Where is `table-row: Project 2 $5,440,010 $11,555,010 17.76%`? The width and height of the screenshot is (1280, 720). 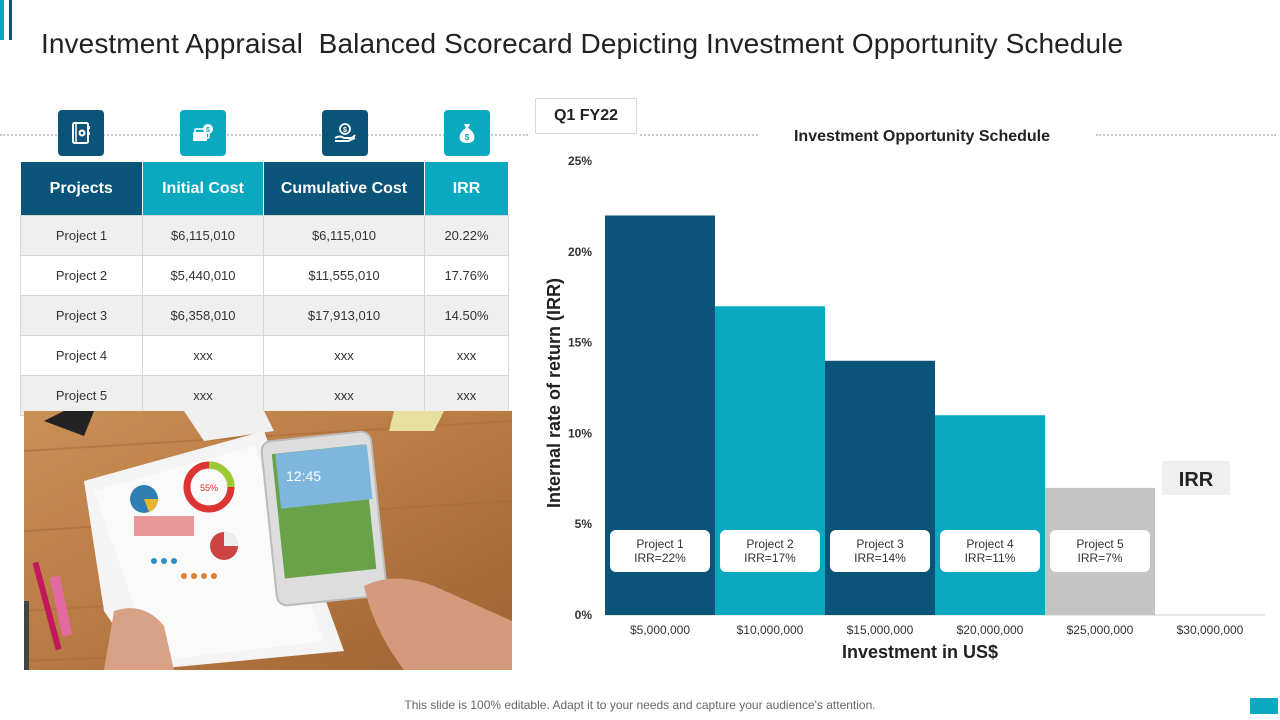 table-row: Project 2 $5,440,010 $11,555,010 17.76% is located at coordinates (264, 275).